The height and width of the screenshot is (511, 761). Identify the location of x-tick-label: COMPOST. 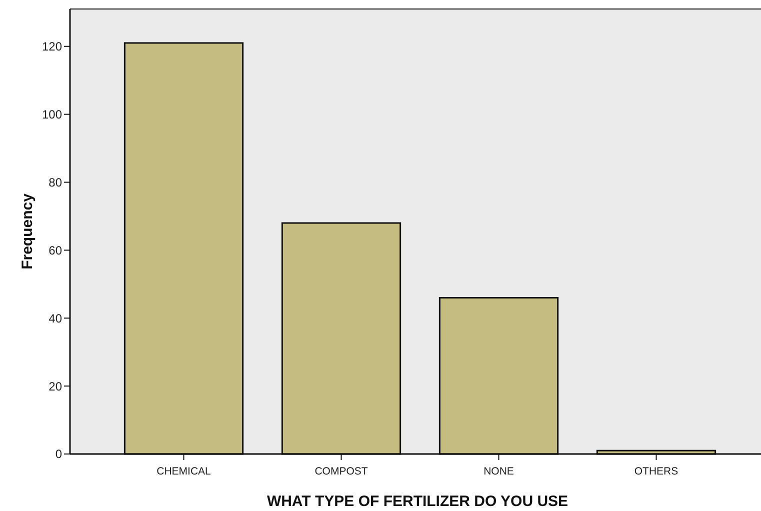
(341, 472).